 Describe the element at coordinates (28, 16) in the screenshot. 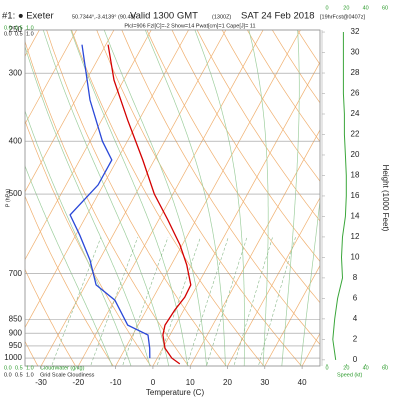

I see `station: #1: ● Exeter` at that location.